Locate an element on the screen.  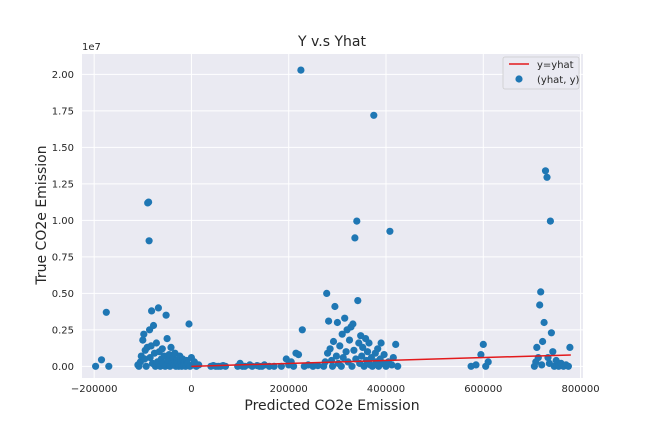
legend-label-scatter: (yhat, y) is located at coordinates (558, 80).